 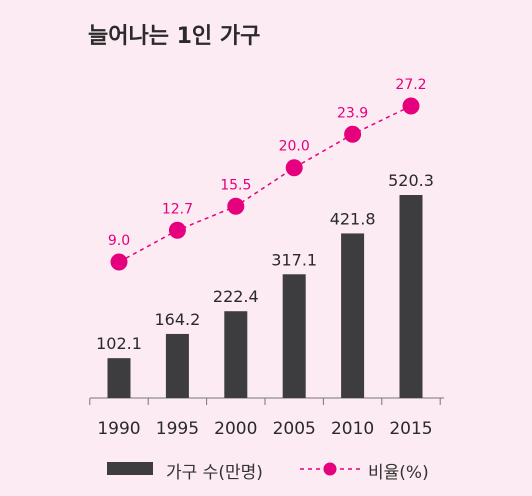 What do you see at coordinates (214, 473) in the screenshot?
I see `legend-bar-label: 가구 수(만명)` at bounding box center [214, 473].